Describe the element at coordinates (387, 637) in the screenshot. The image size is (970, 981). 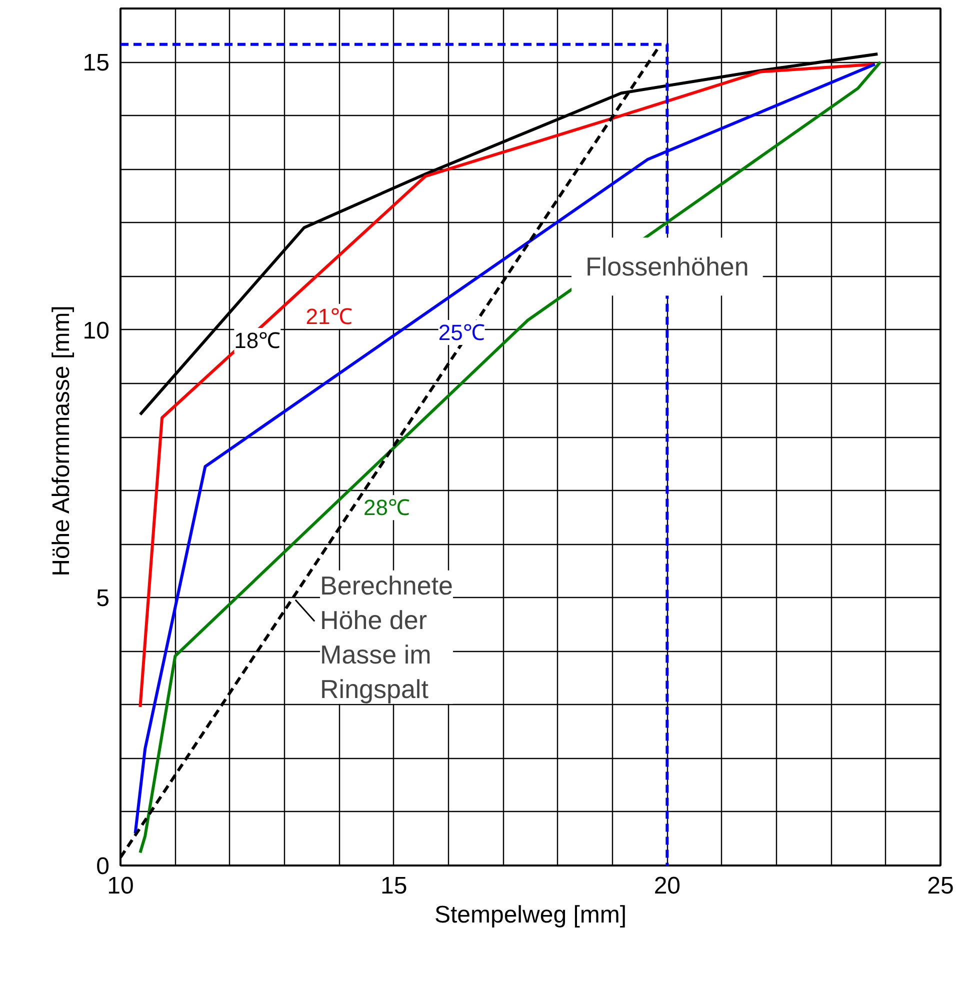
I see `annotation: Berechnete Höhe der Masse im Ringspalt` at that location.